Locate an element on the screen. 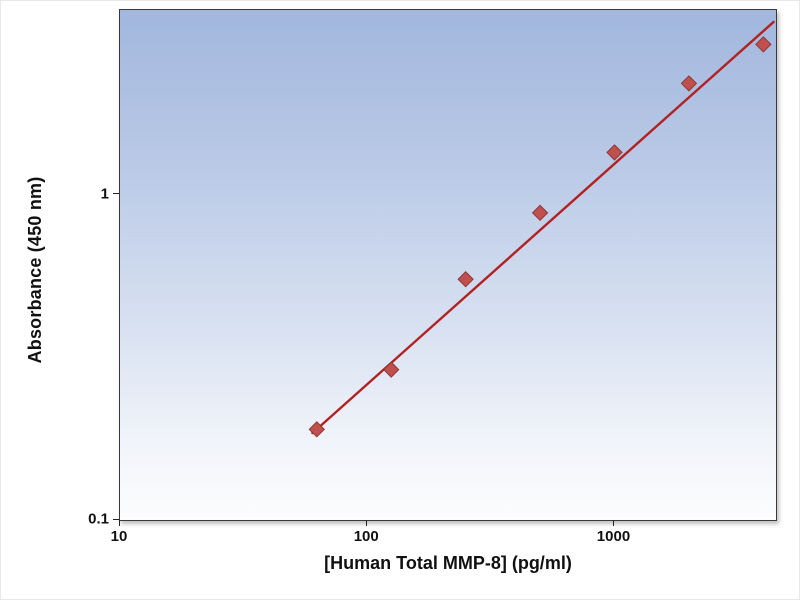 The image size is (800, 600). x-tick-label: 100 is located at coordinates (366, 536).